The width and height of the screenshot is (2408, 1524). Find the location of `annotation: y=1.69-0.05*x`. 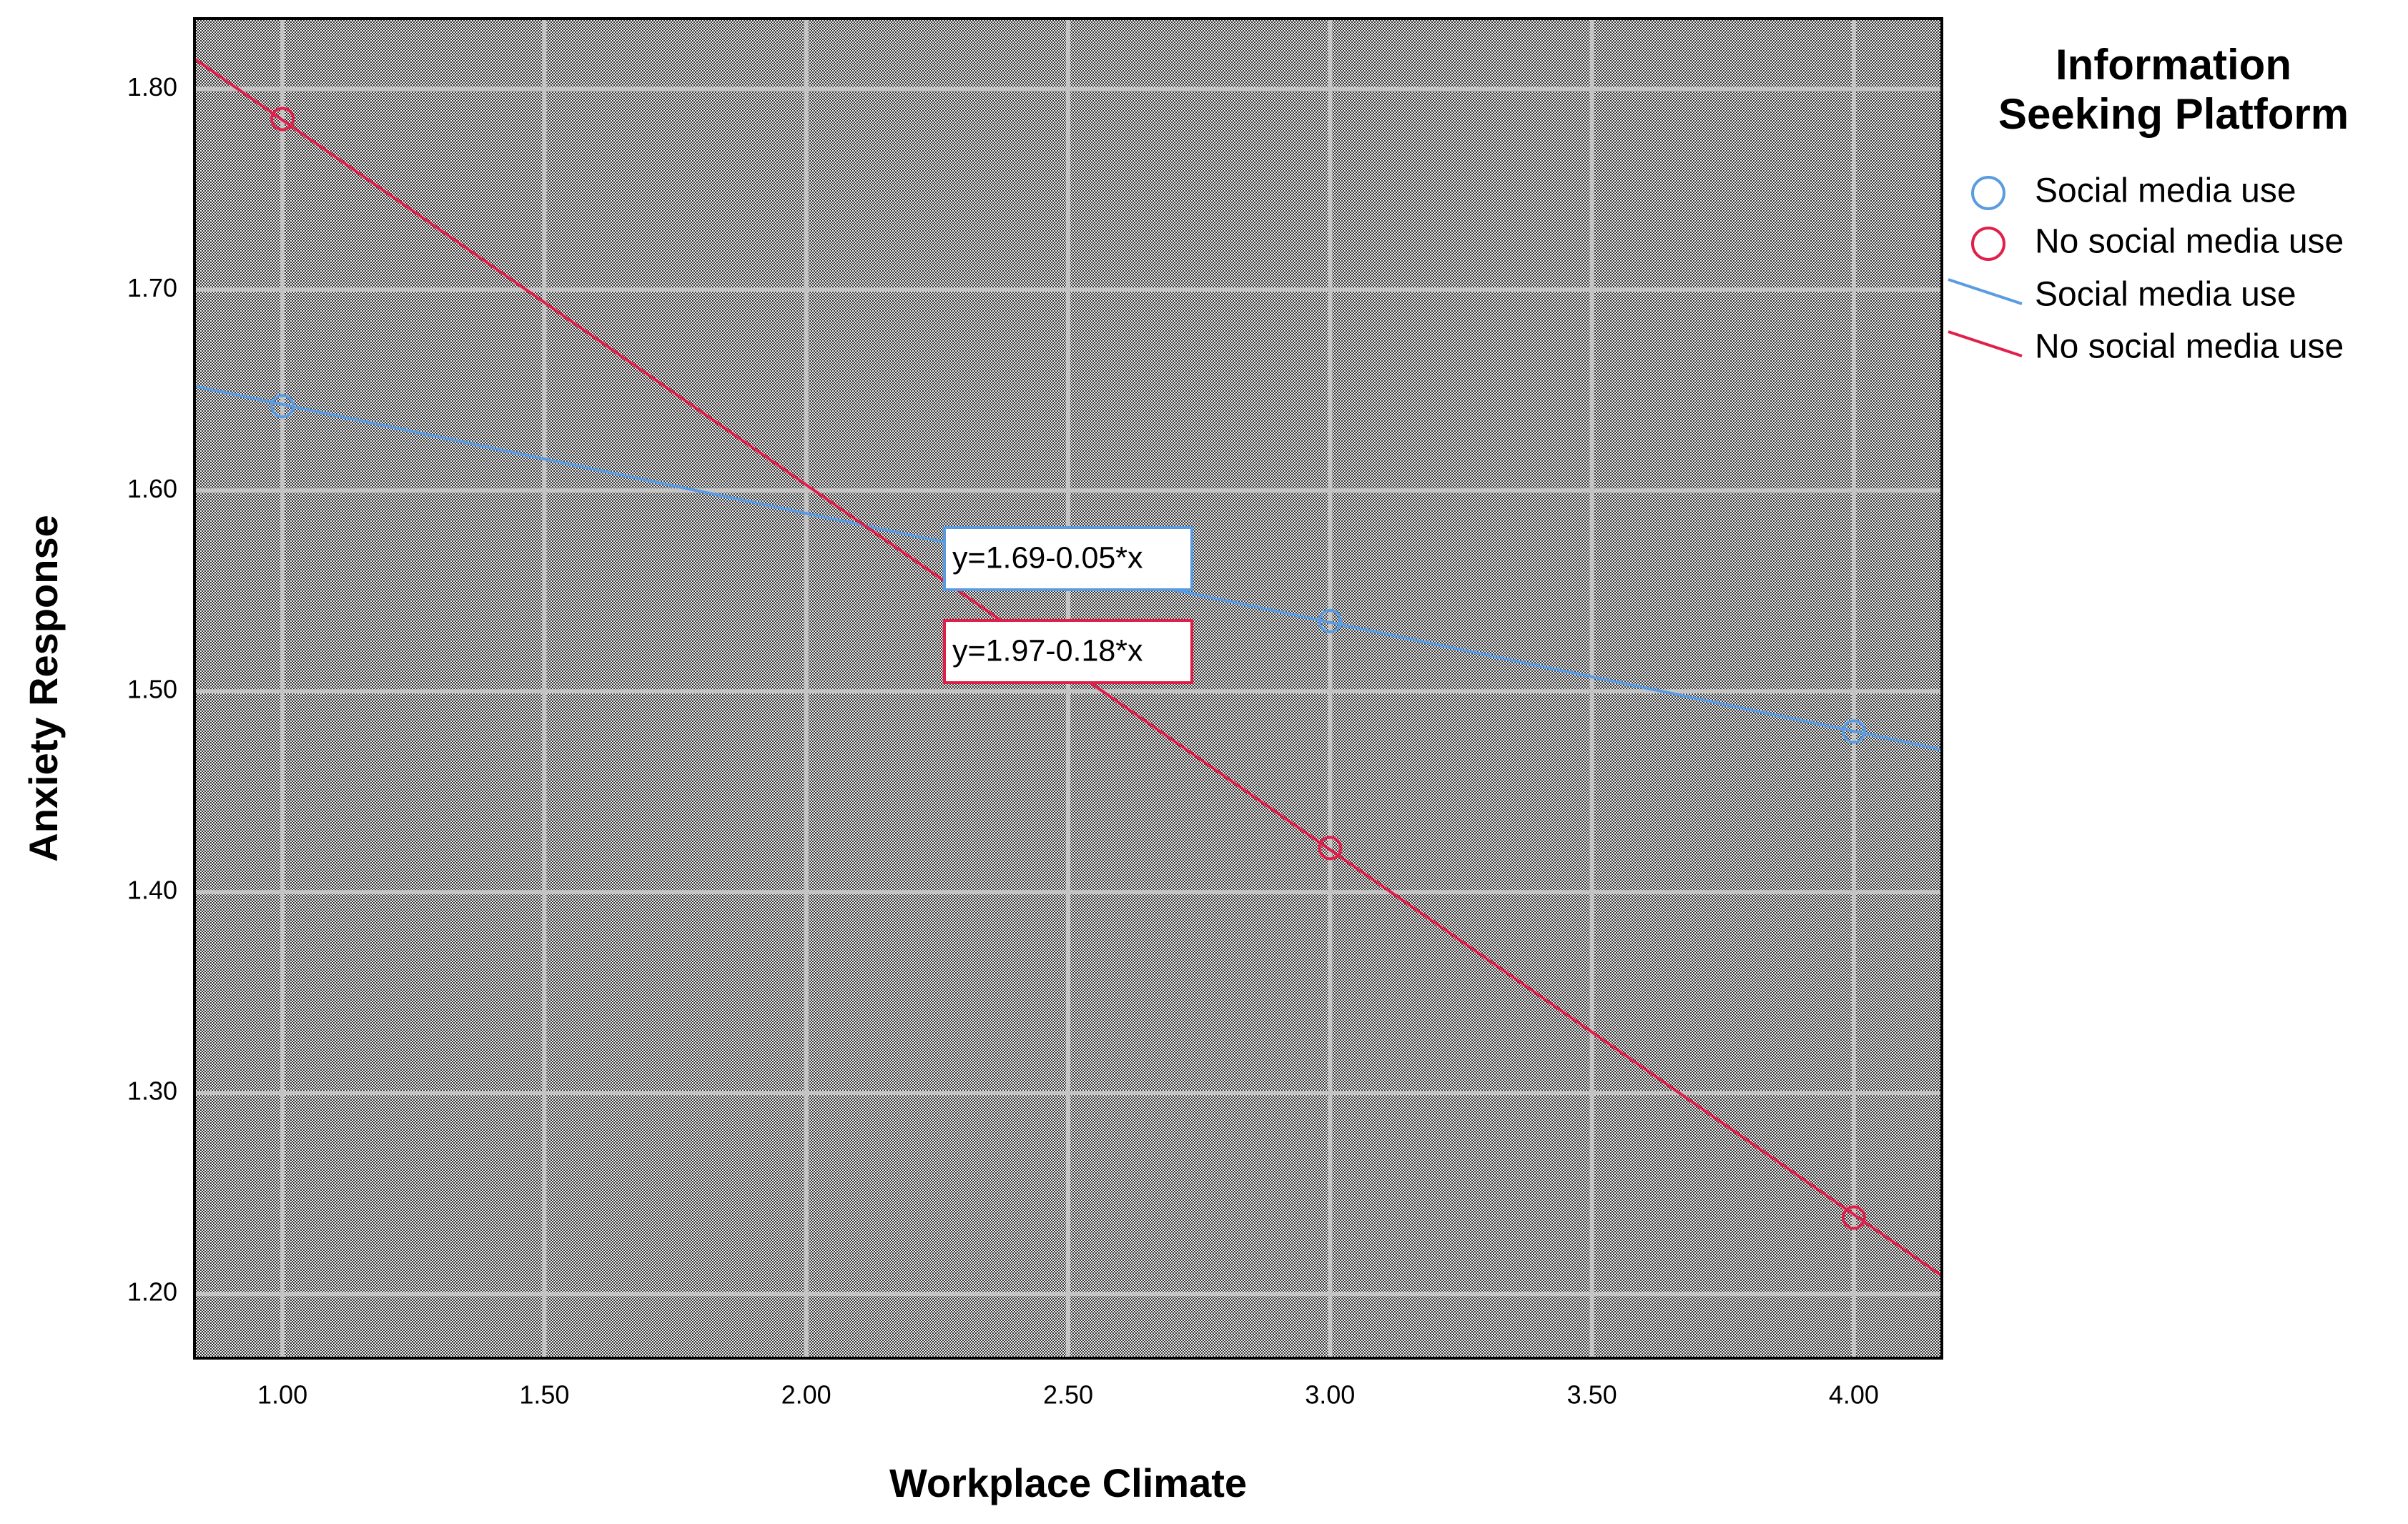

annotation: y=1.69-0.05*x is located at coordinates (1047, 557).